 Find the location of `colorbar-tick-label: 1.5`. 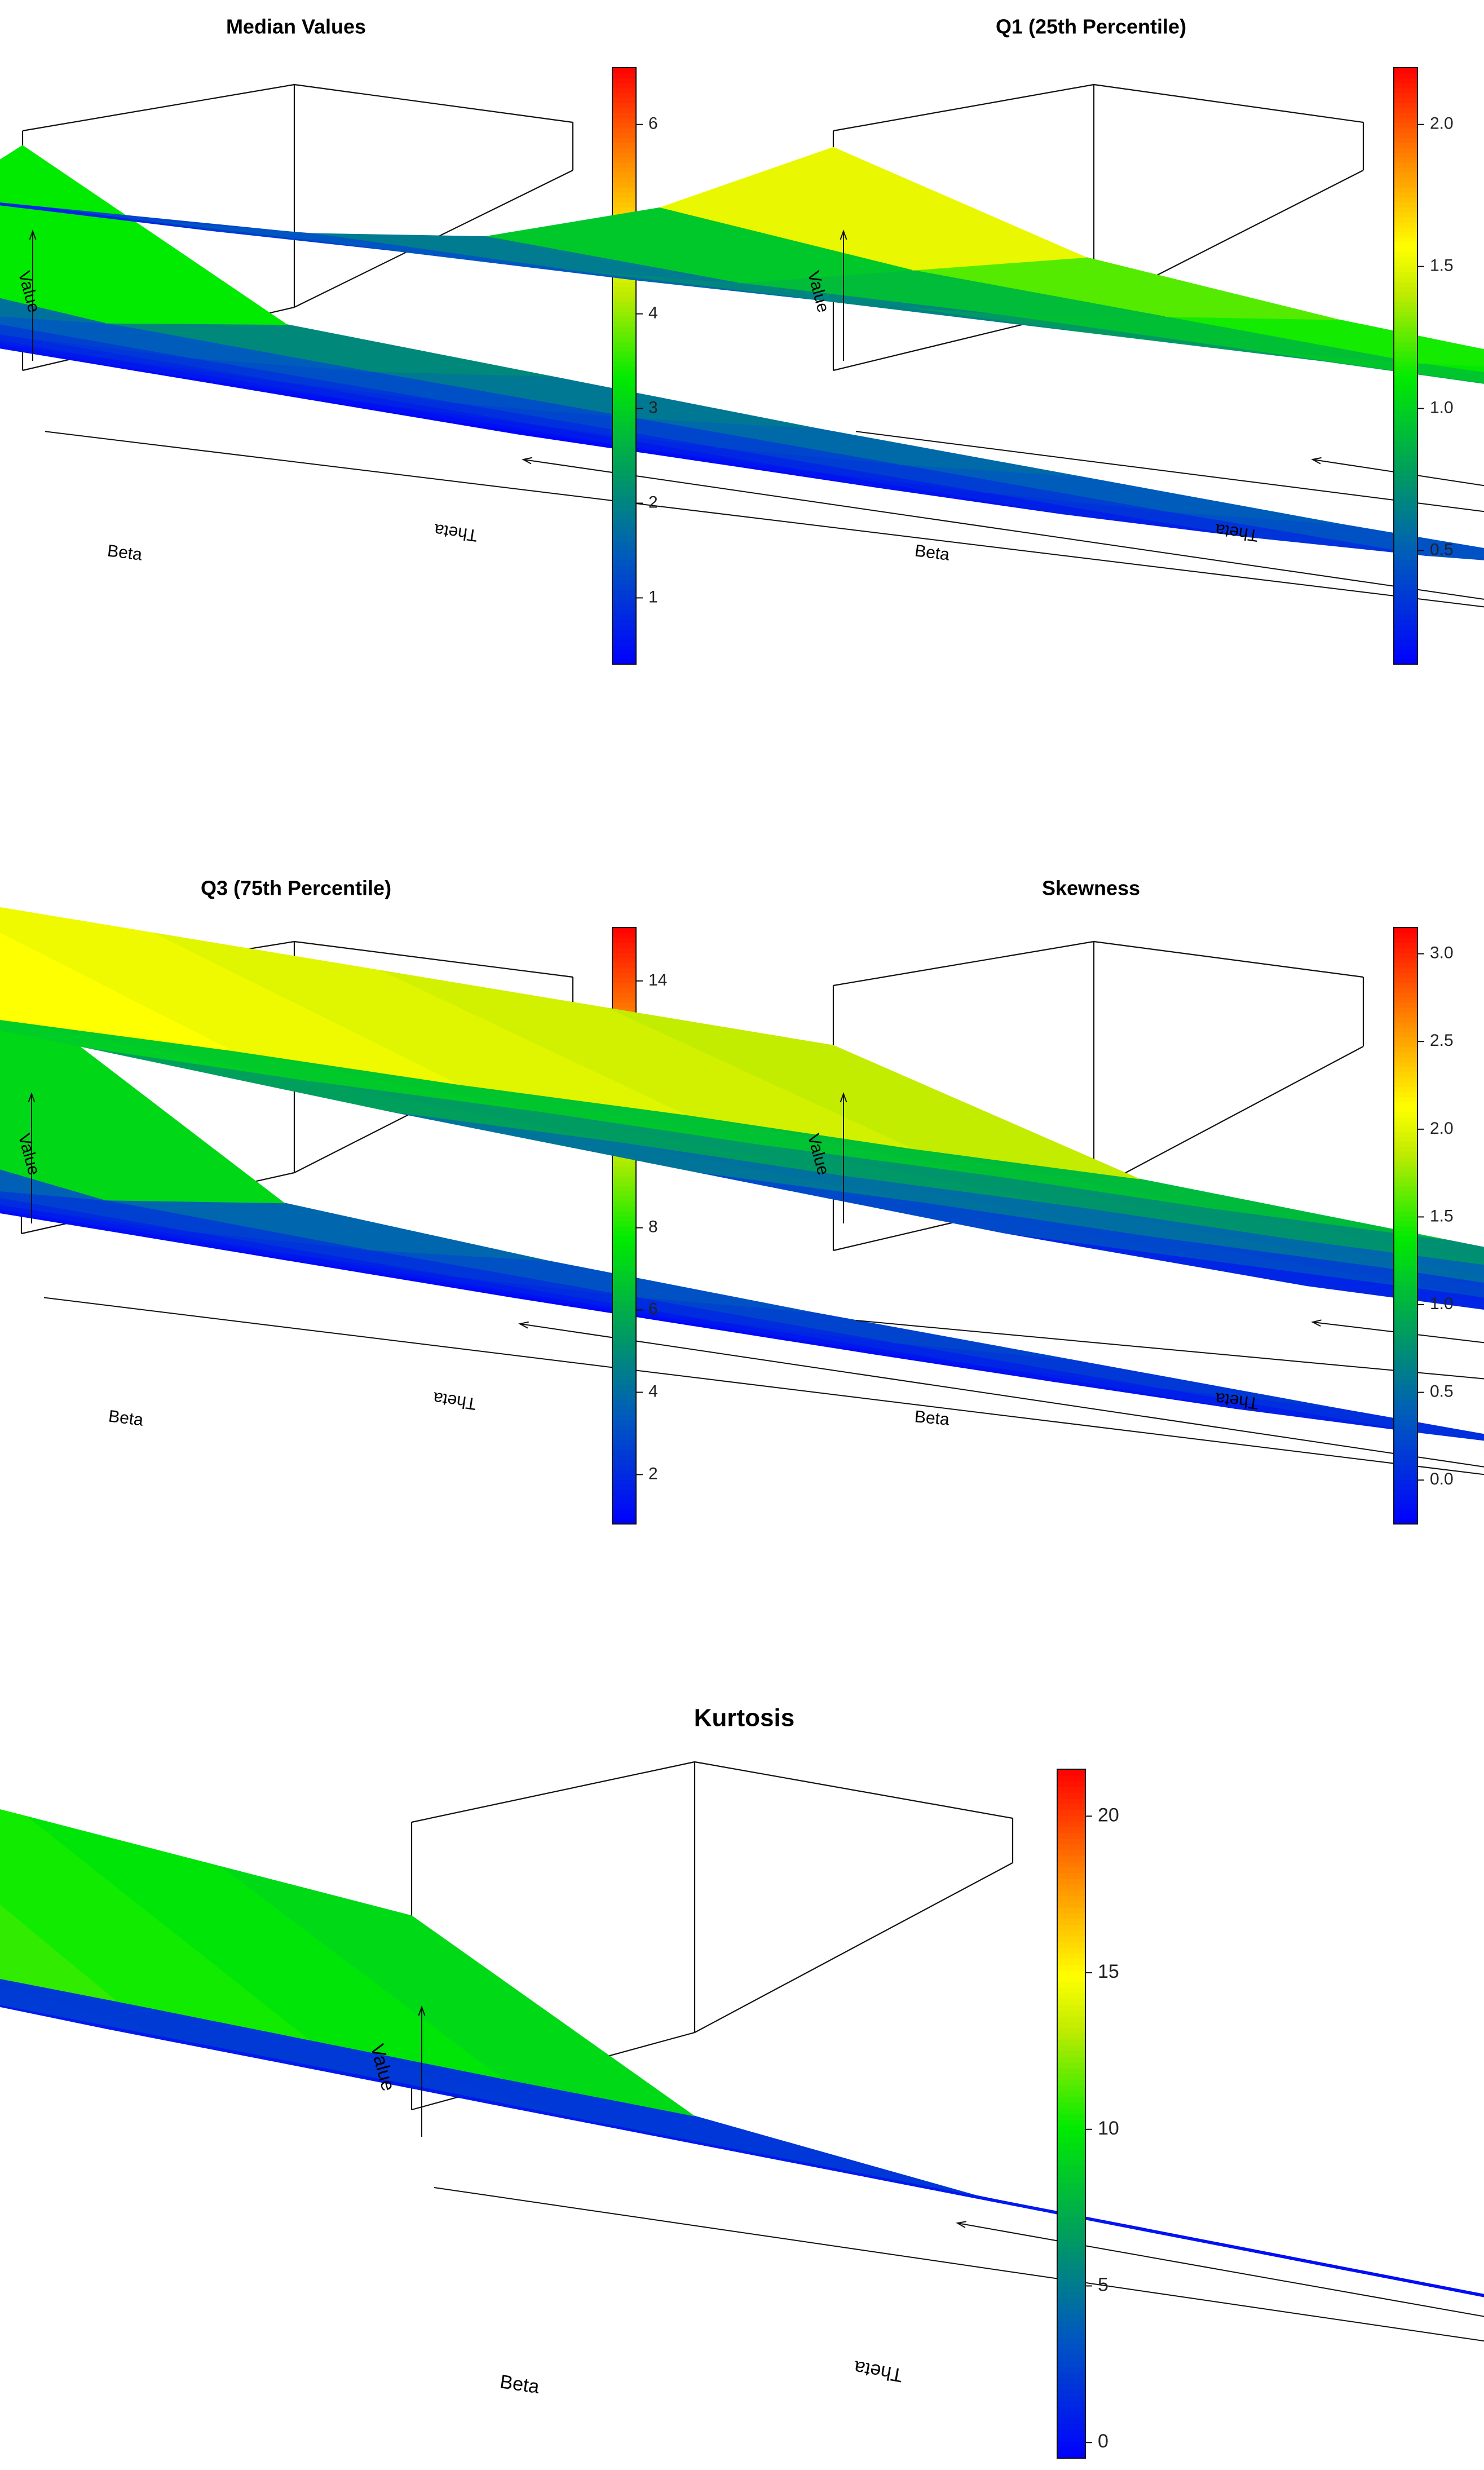

colorbar-tick-label: 1.5 is located at coordinates (1442, 266).